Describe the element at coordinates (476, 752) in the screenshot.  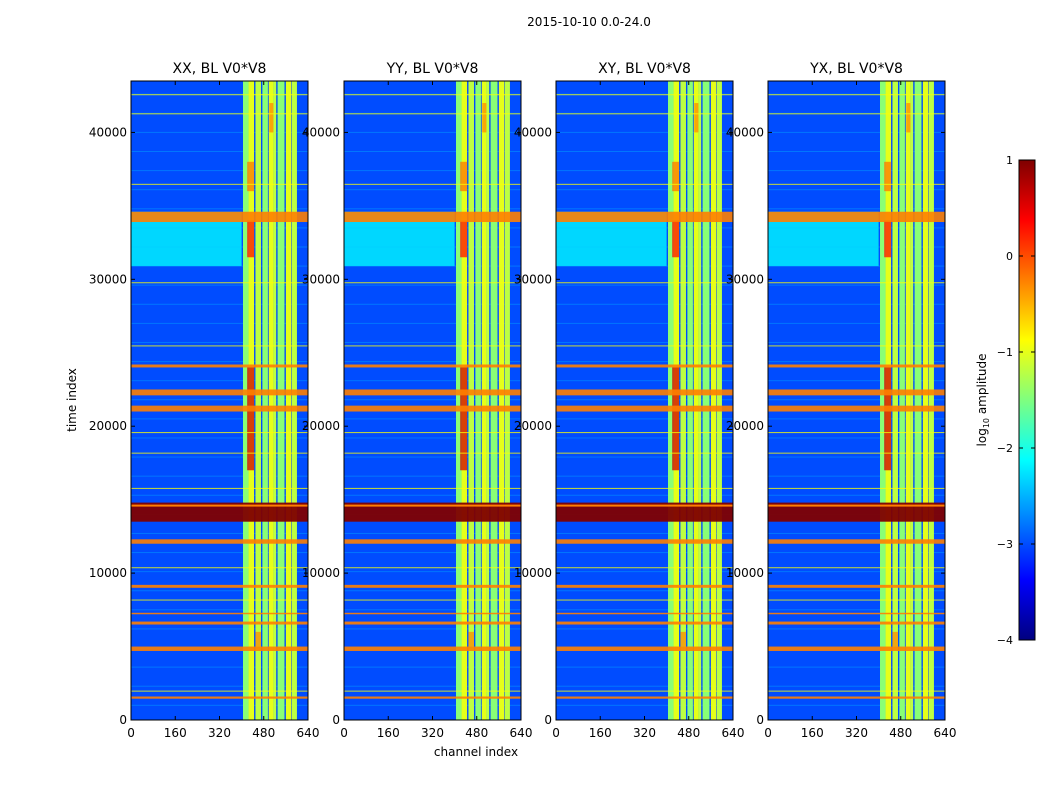
I see `x-axis-label: channel index` at that location.